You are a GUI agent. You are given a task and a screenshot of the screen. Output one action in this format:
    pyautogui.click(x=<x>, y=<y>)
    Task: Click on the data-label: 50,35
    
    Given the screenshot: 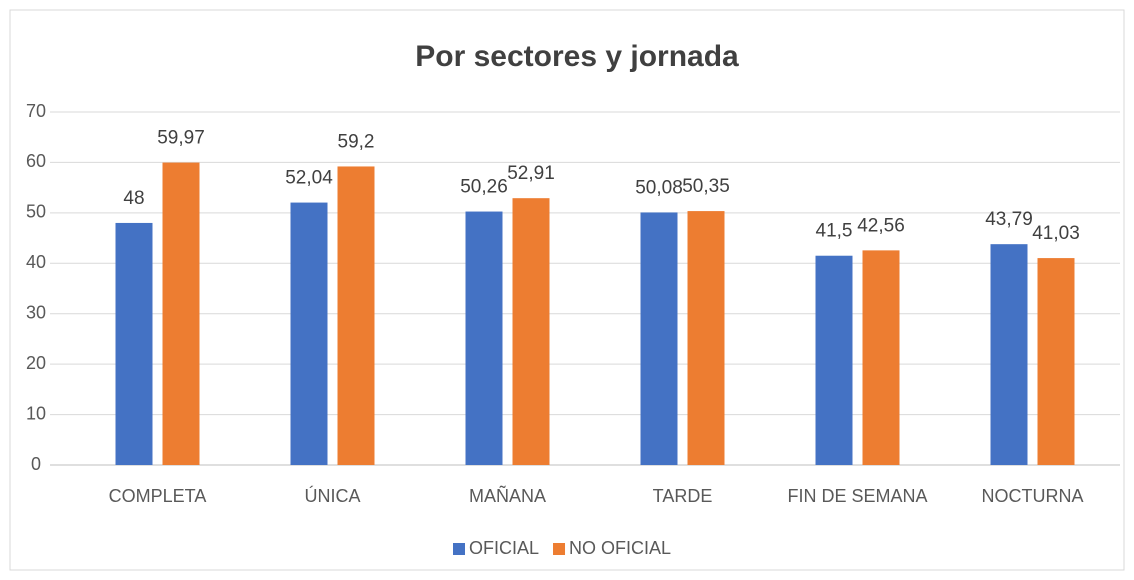 What is the action you would take?
    pyautogui.click(x=706, y=186)
    